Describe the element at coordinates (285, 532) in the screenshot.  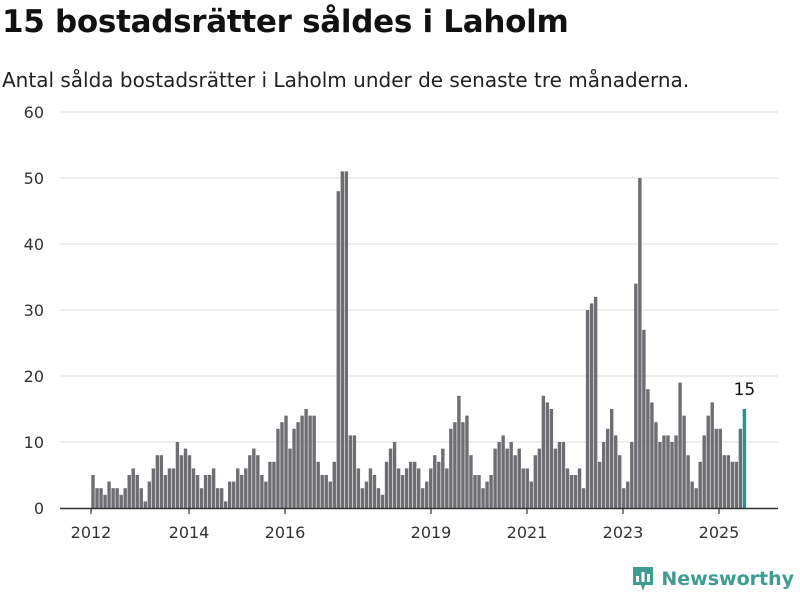
I see `x-tick-label: 2016` at that location.